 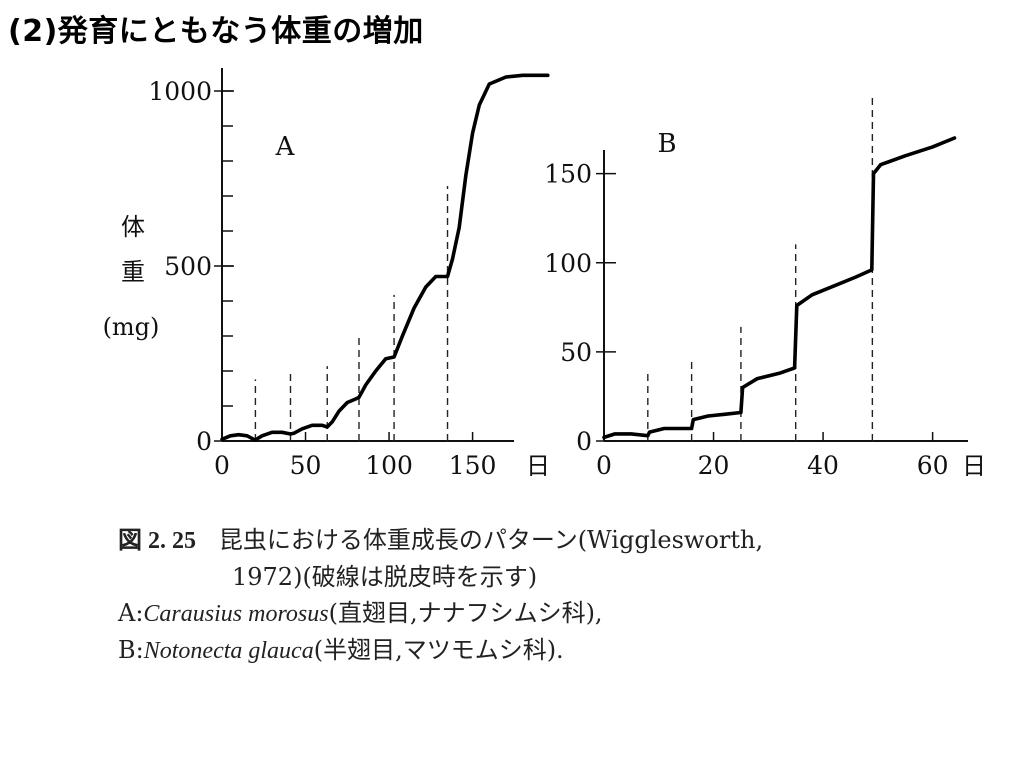 What do you see at coordinates (131, 650) in the screenshot?
I see `caption-b-prefix: B:` at bounding box center [131, 650].